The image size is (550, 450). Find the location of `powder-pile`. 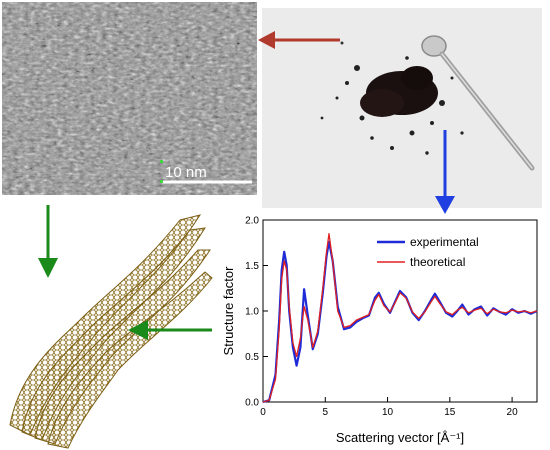

powder-pile is located at coordinates (392, 98).